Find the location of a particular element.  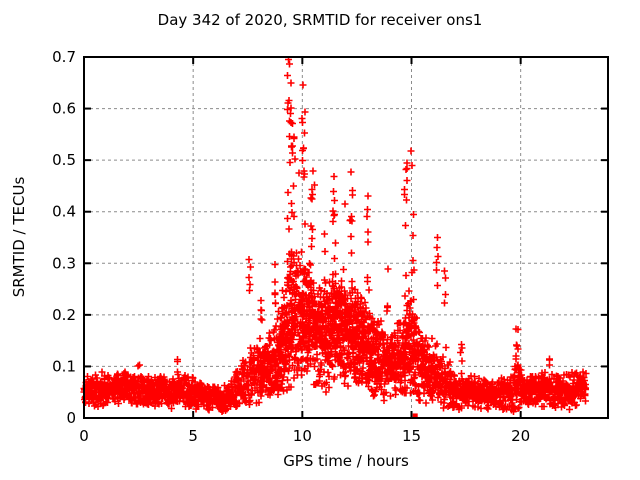

y-tick-label: 0.7 is located at coordinates (64, 57).